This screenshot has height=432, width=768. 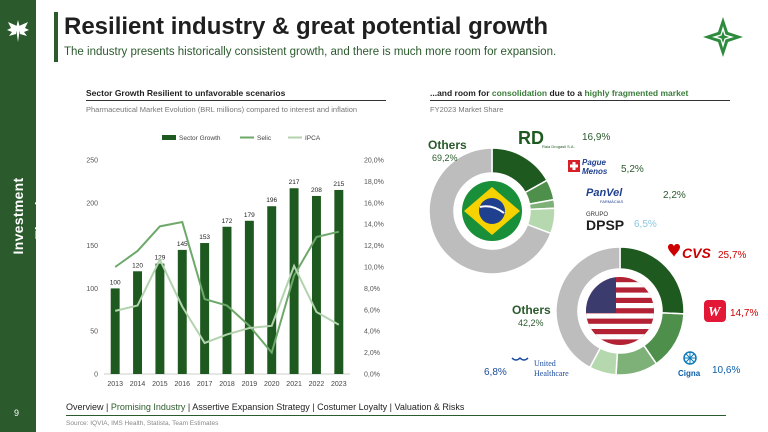 I want to click on unitedhealthcare-logo-icon: United Healthcare, so click(x=540, y=367).